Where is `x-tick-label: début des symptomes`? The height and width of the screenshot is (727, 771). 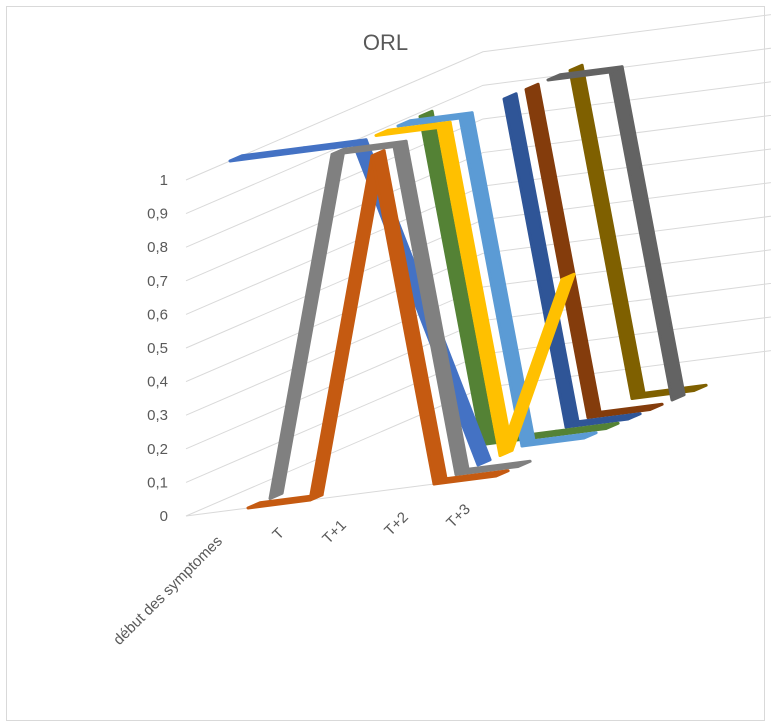 x-tick-label: début des symptomes is located at coordinates (168, 591).